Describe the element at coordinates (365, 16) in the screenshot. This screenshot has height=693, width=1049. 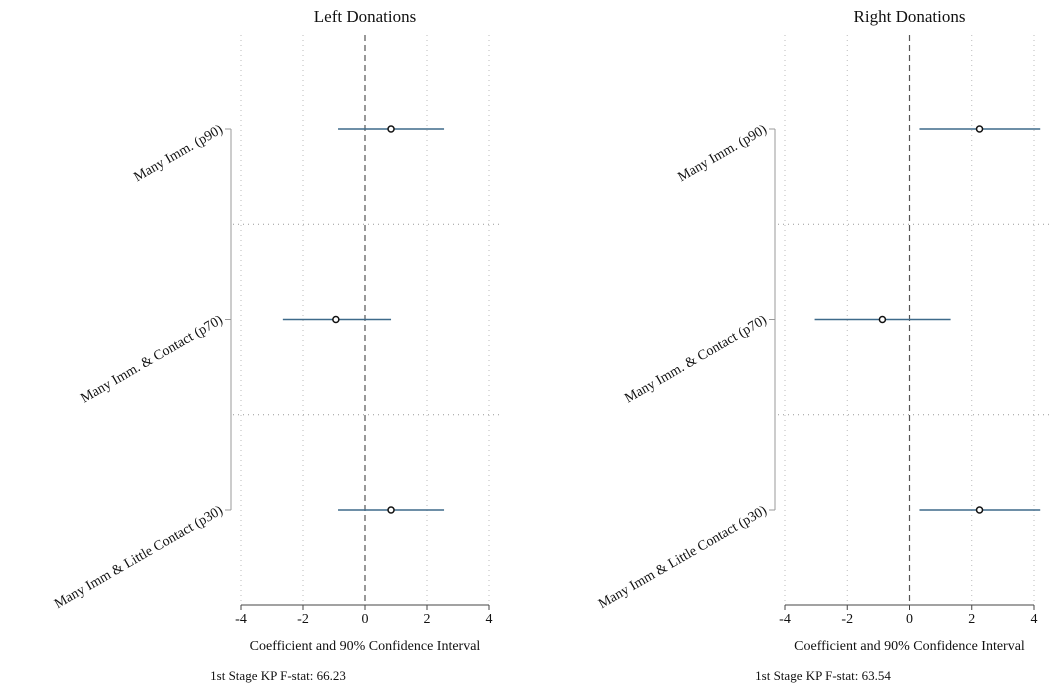
I see `chart-title: Left Donations` at that location.